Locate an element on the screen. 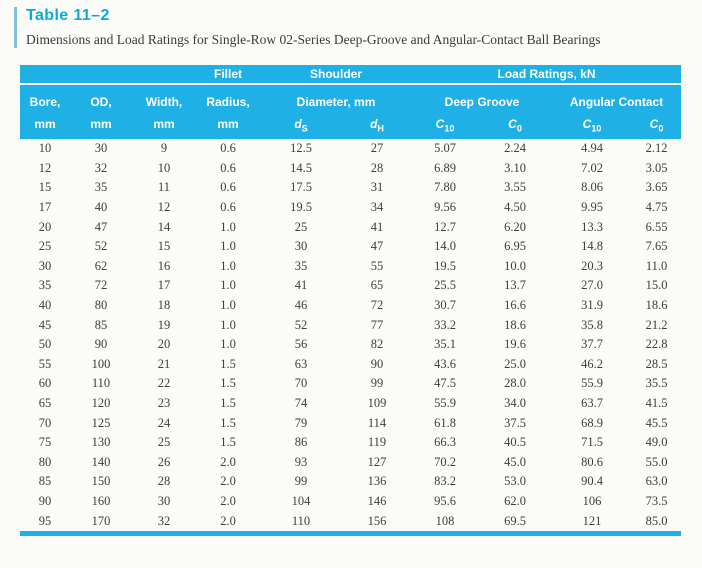 The image size is (702, 568). cell: 120 is located at coordinates (101, 403).